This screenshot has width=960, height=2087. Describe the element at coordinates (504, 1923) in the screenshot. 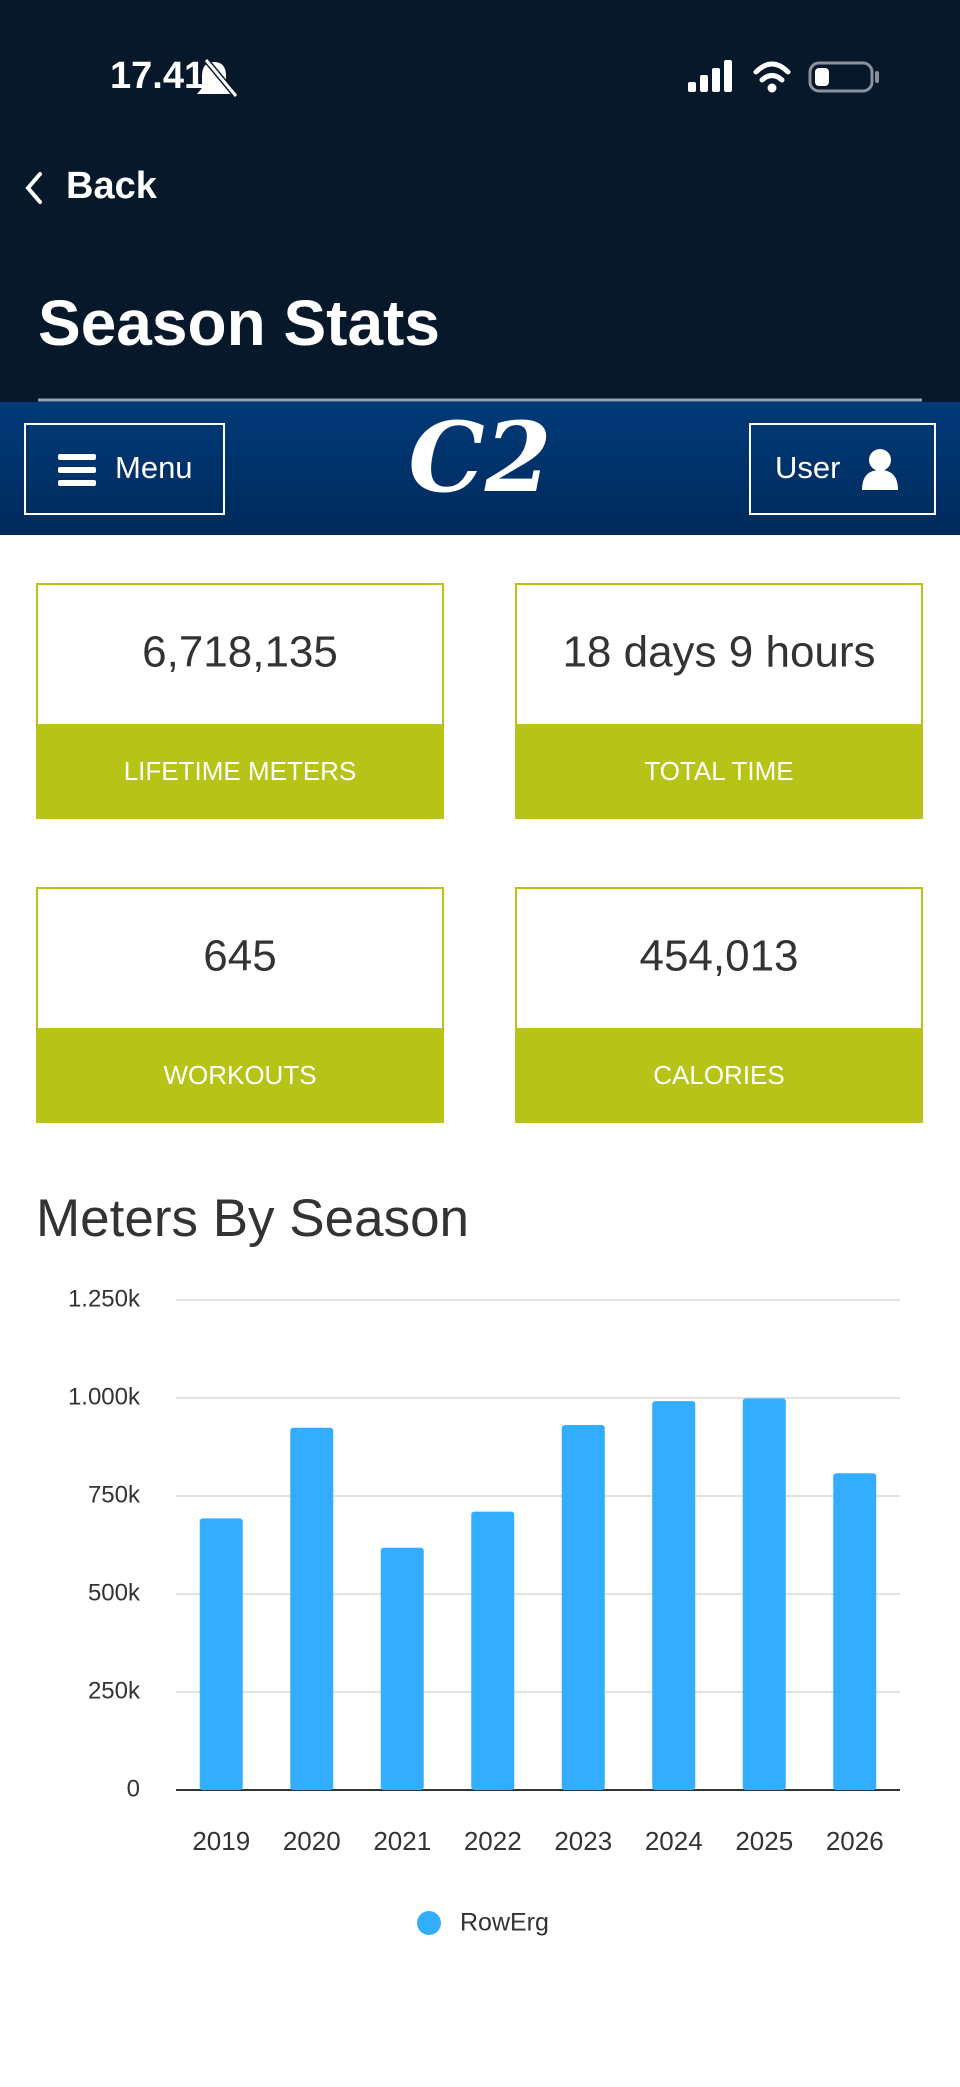

I see `legend-label: RowErg` at that location.